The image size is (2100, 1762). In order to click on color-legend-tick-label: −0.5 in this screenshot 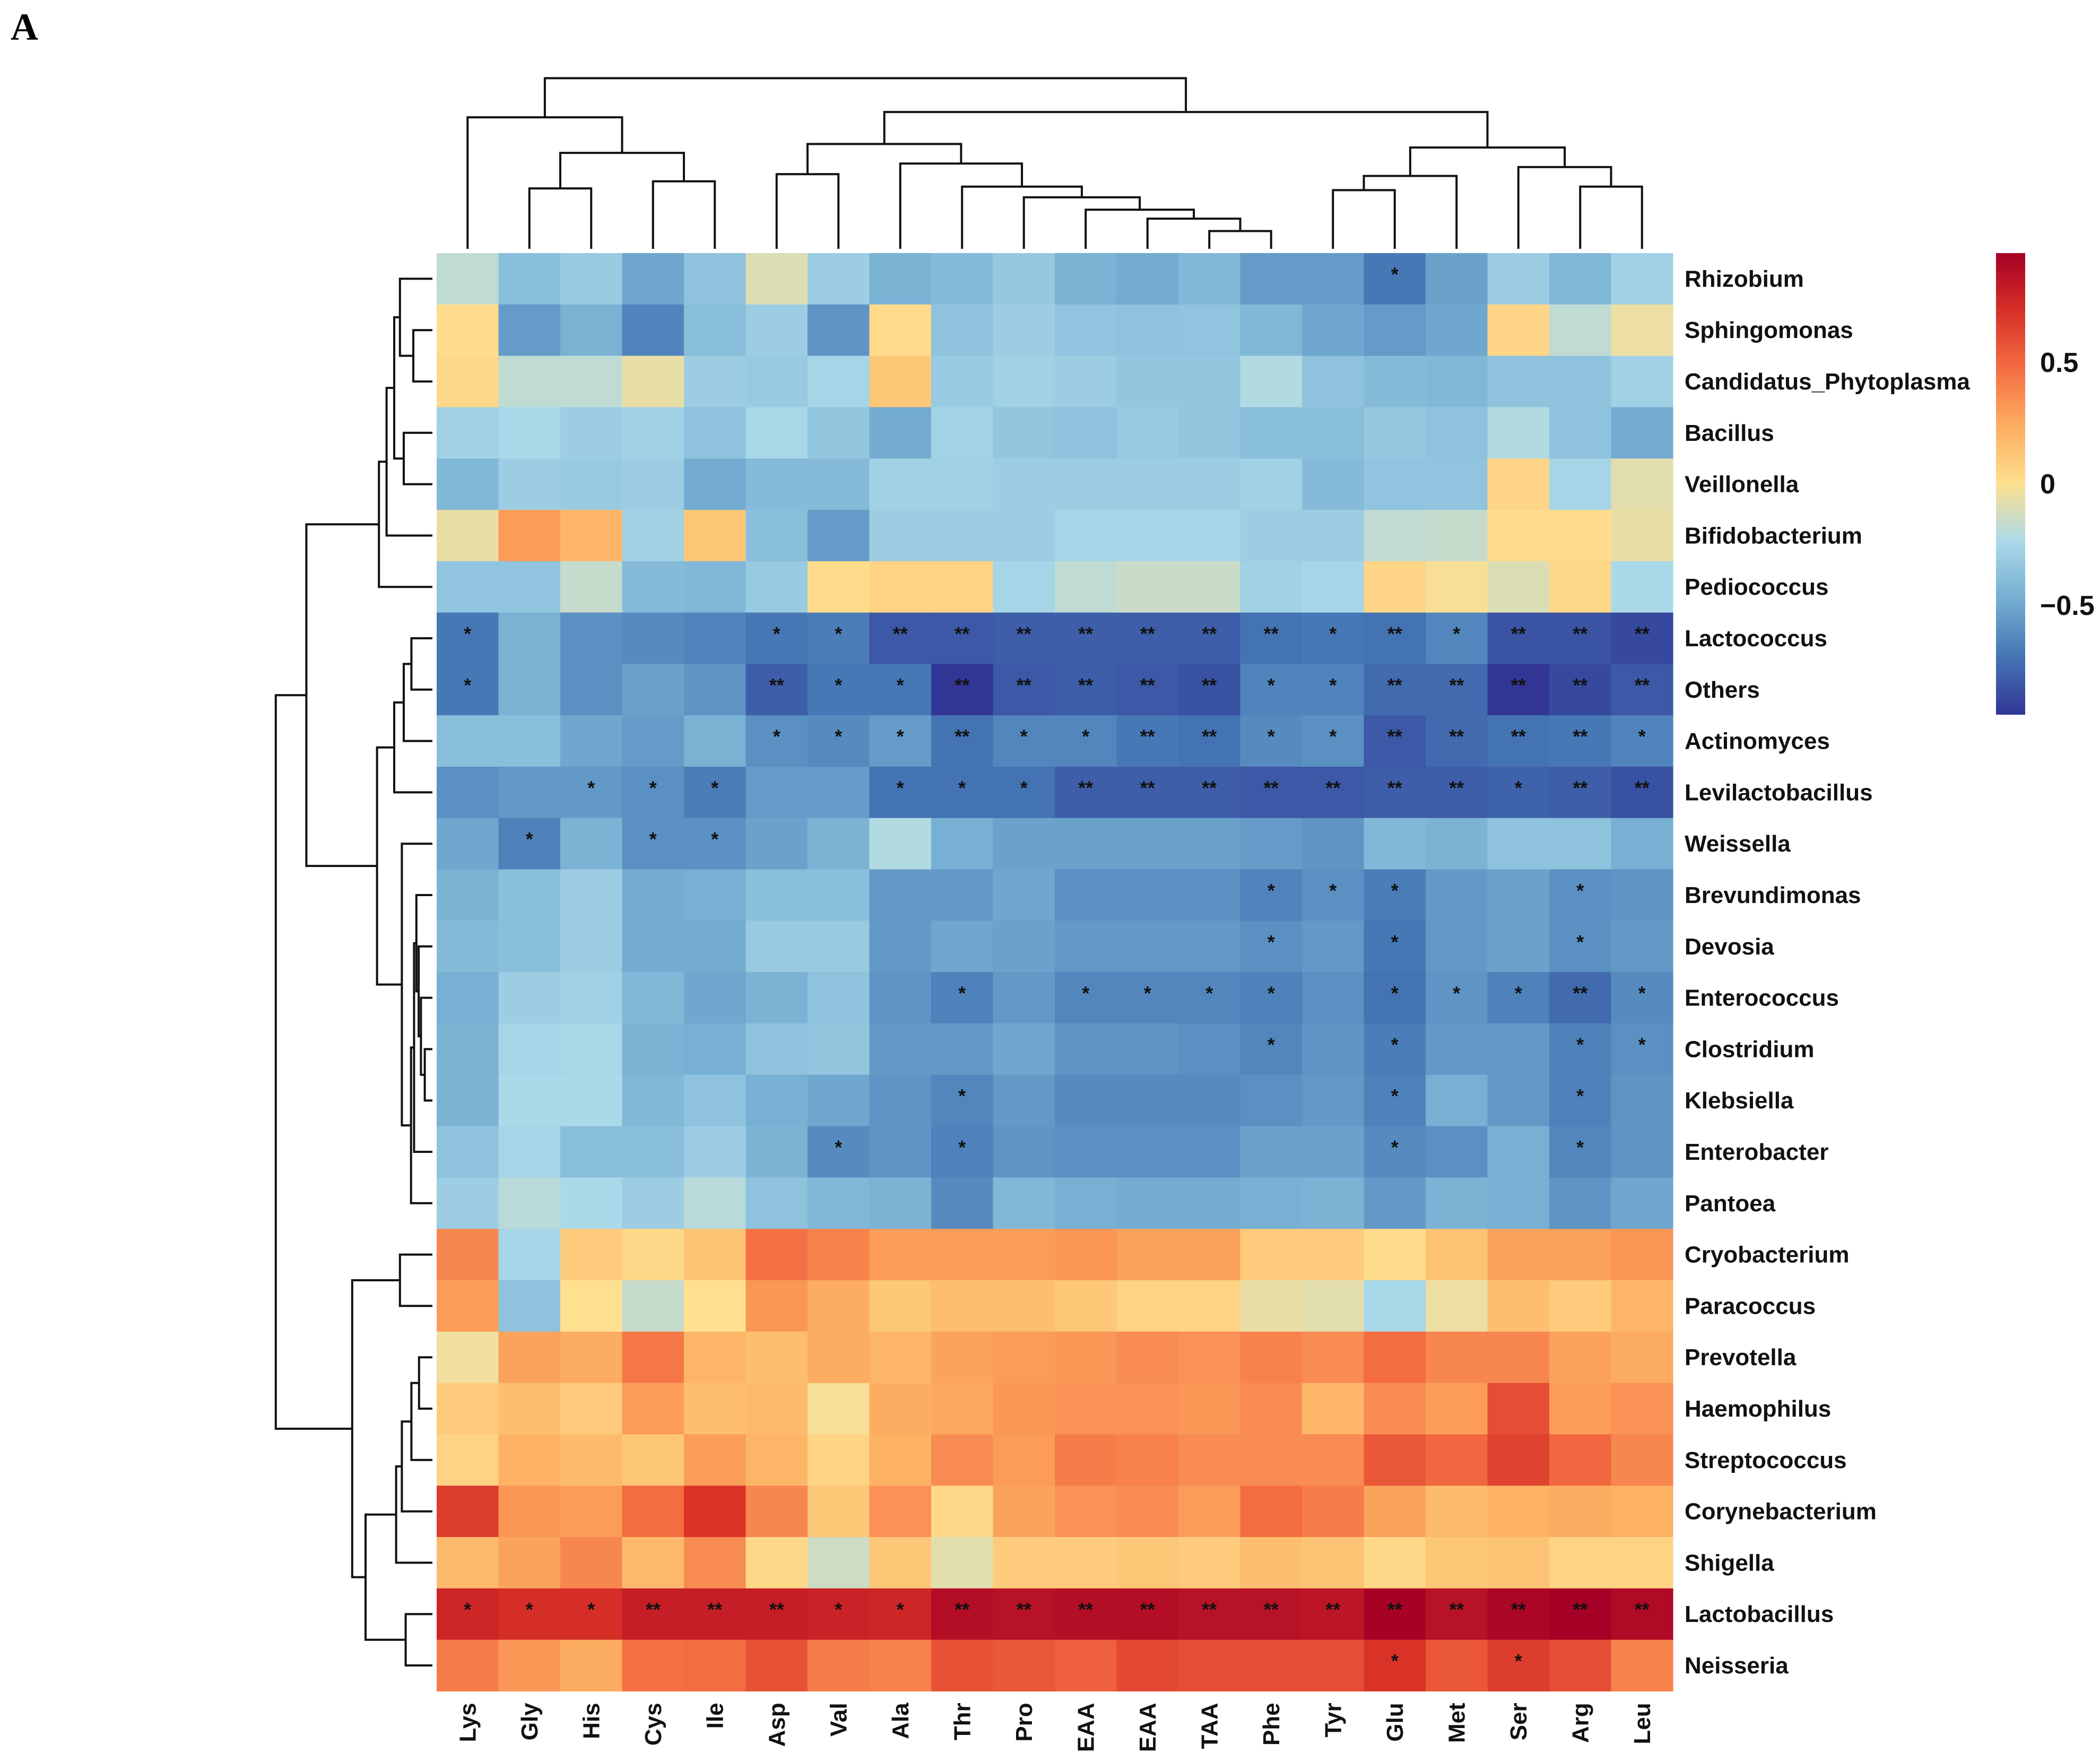, I will do `click(2067, 606)`.